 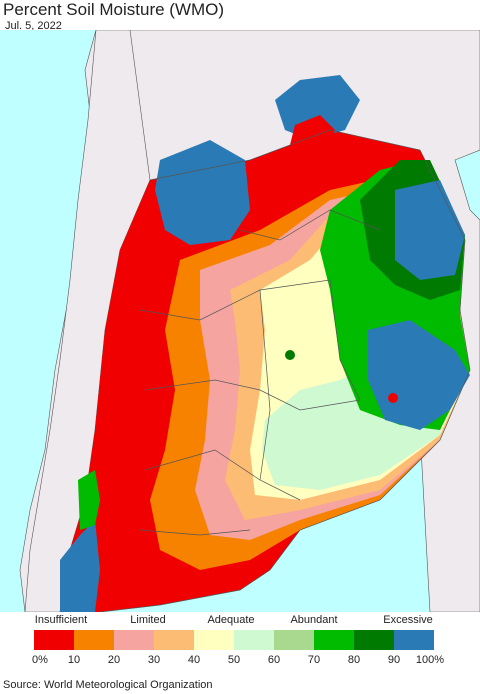 I want to click on legend-tick: 80, so click(x=354, y=660).